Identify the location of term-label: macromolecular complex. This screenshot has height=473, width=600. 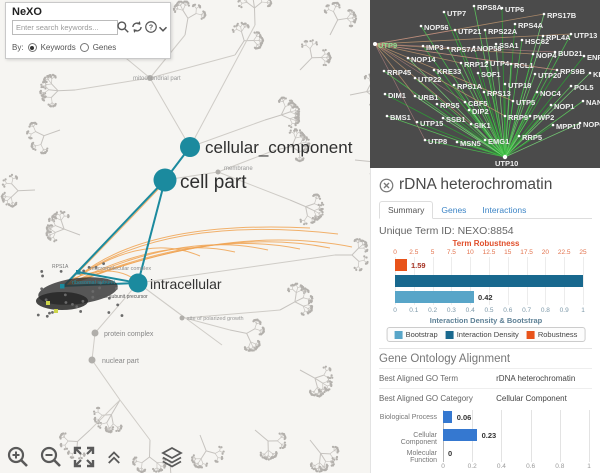
(120, 269).